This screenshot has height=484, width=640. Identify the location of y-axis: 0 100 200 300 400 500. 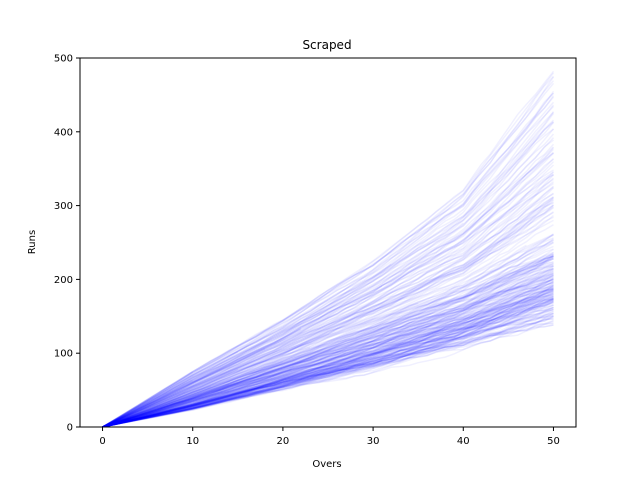
(67, 244).